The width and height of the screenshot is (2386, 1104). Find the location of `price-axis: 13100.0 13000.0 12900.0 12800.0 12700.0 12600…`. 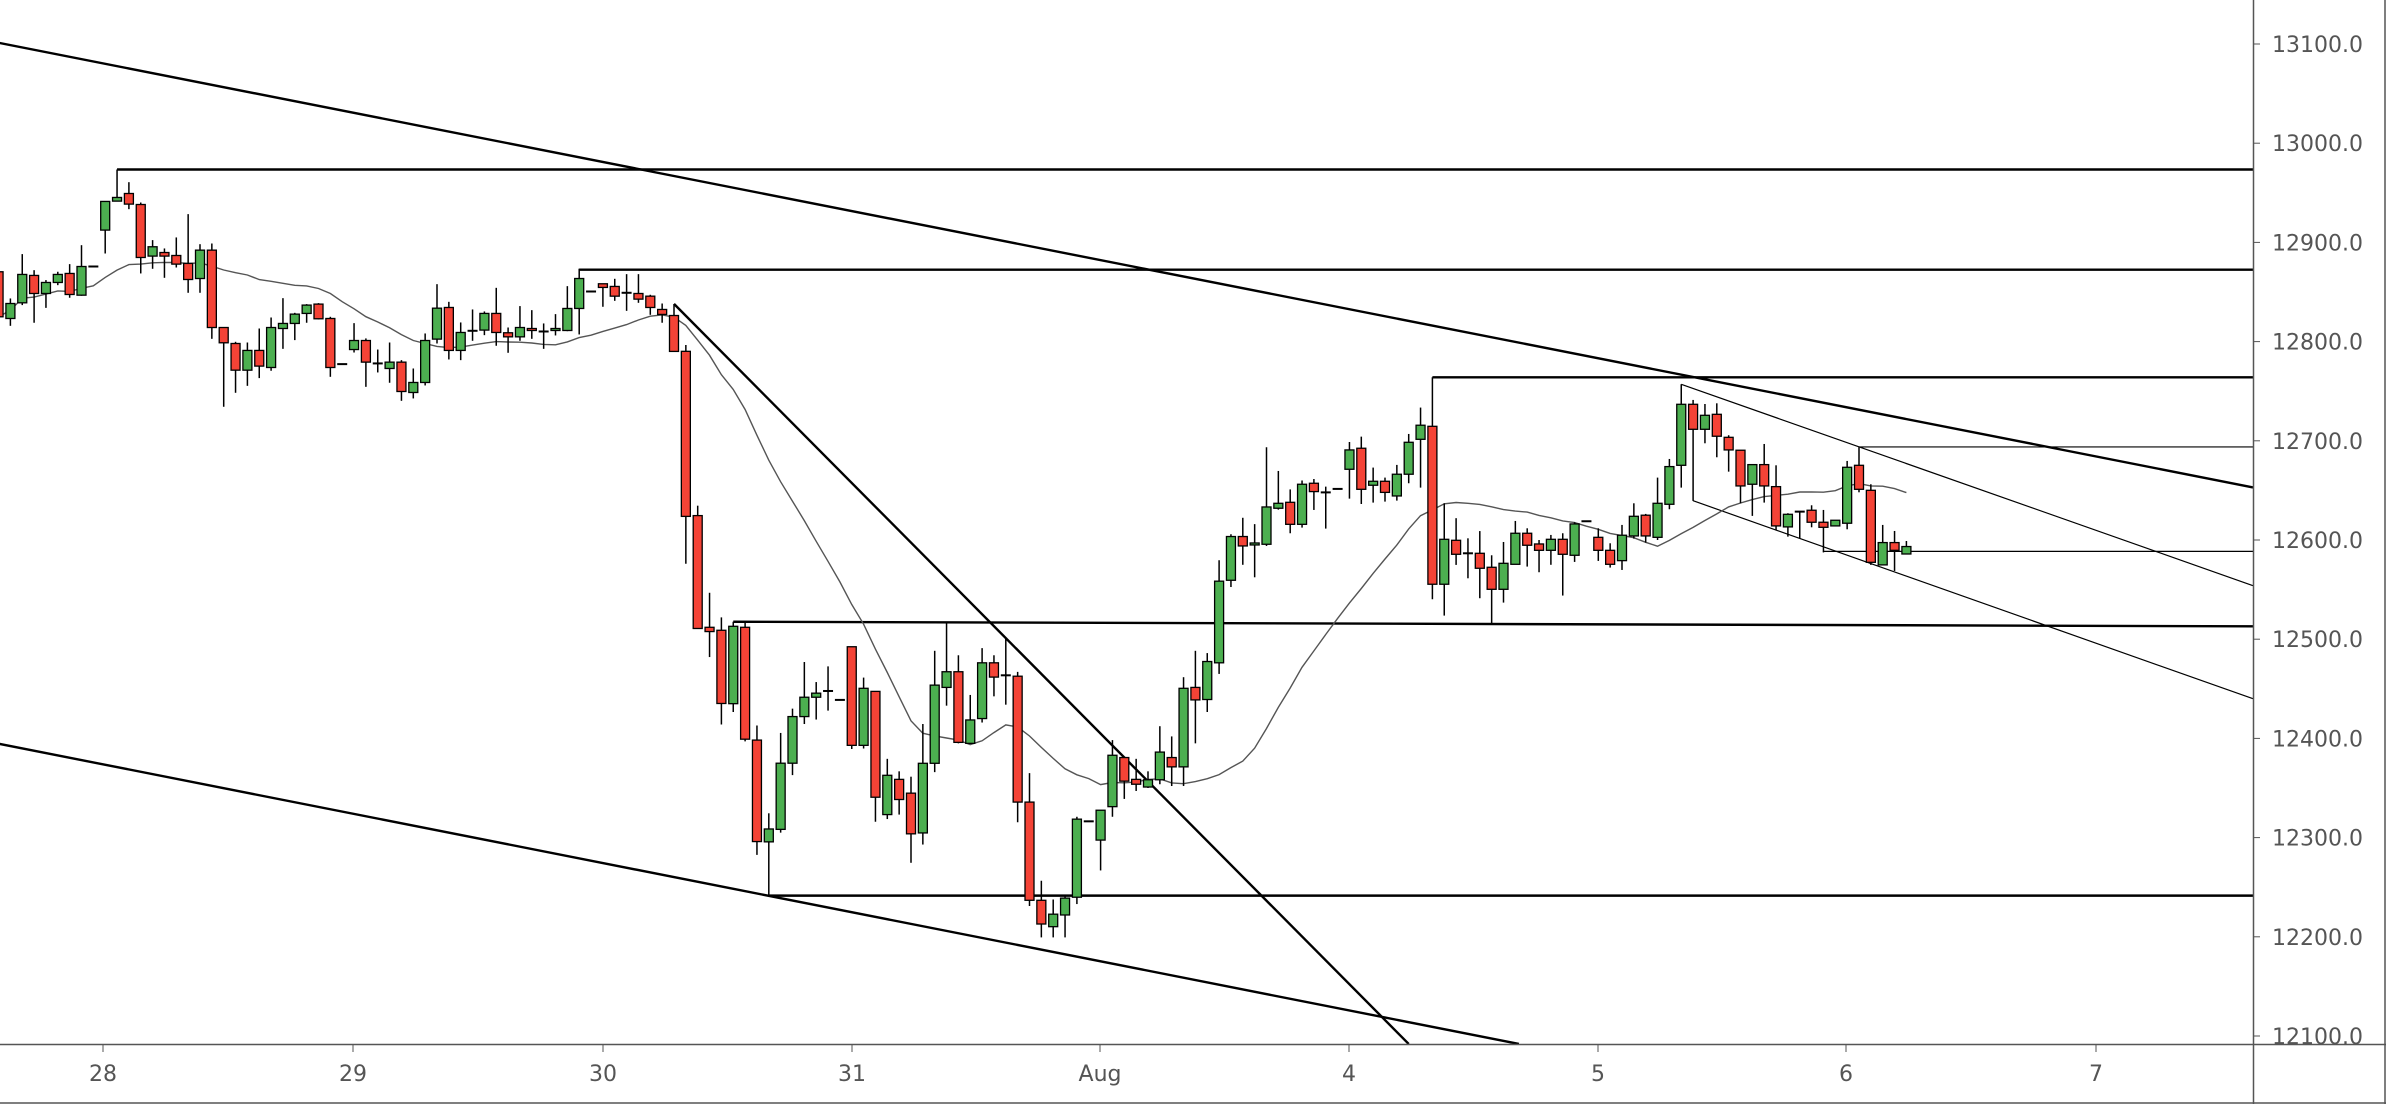

price-axis: 13100.0 13000.0 12900.0 12800.0 12700.0 12600… is located at coordinates (2308, 541).